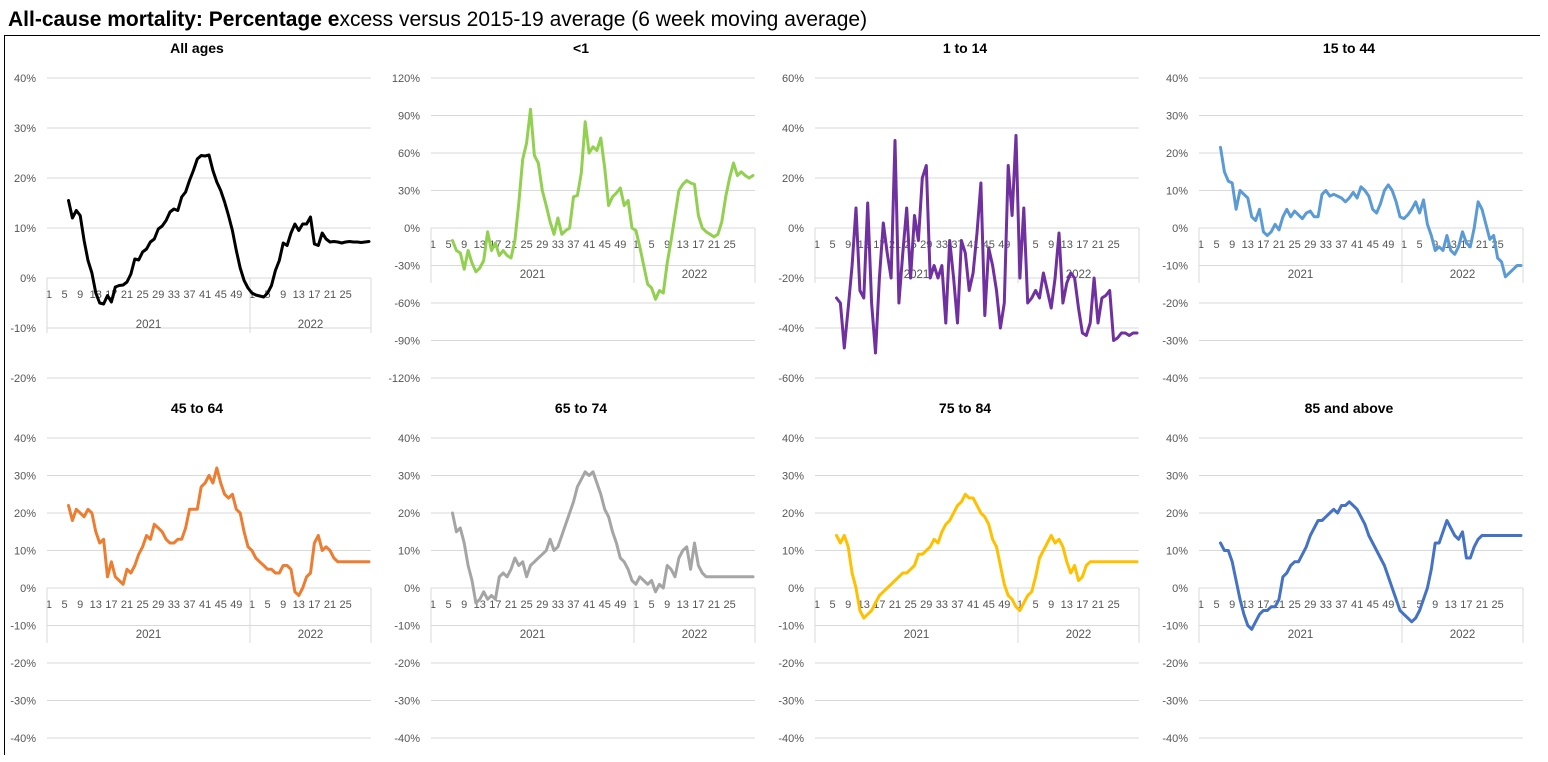 The height and width of the screenshot is (762, 1548). What do you see at coordinates (407, 342) in the screenshot?
I see `y-tick-label: -90%` at bounding box center [407, 342].